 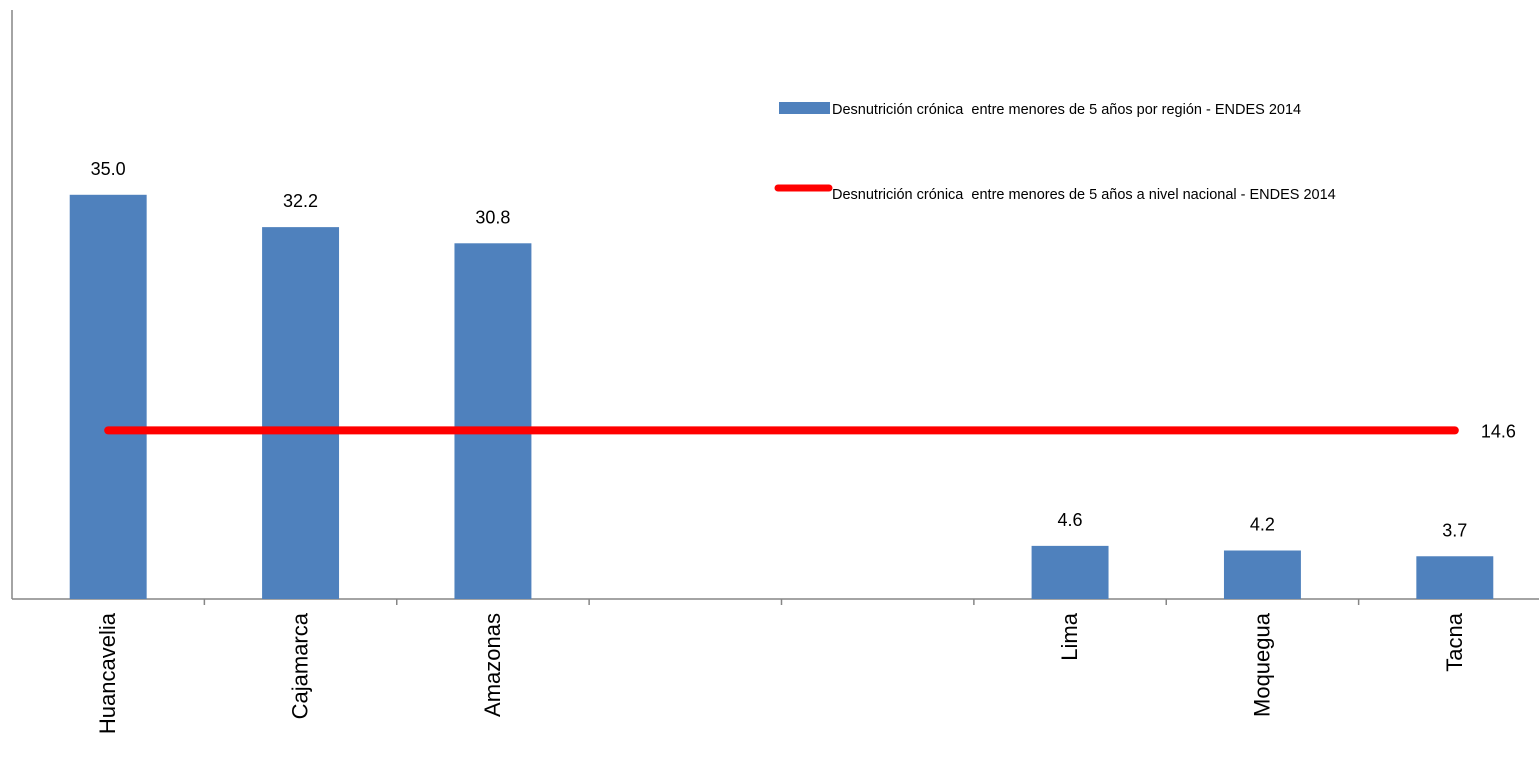 I want to click on bar-data-label: 4.2, so click(x=1262, y=524).